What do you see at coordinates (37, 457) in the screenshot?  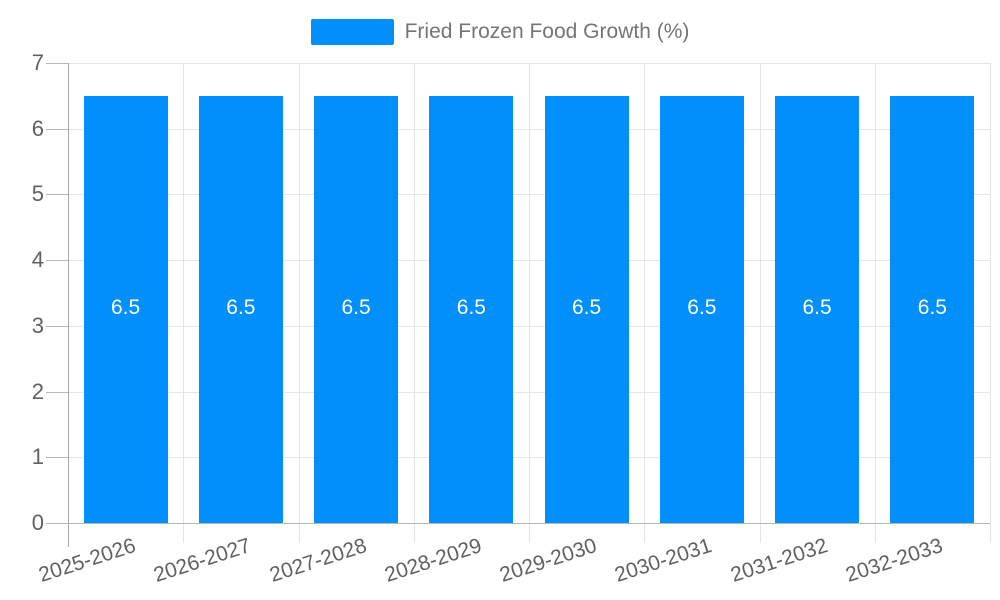 I see `y-axis-tick-label: 1` at bounding box center [37, 457].